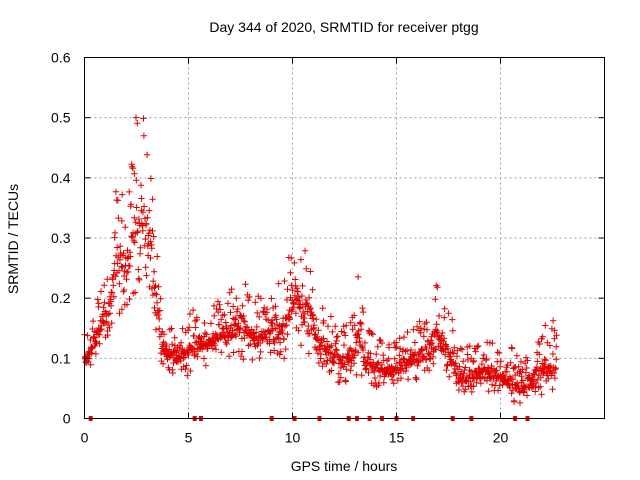 The width and height of the screenshot is (640, 480). Describe the element at coordinates (13, 239) in the screenshot. I see `y-axis-label: SRMTID / TECUs` at that location.